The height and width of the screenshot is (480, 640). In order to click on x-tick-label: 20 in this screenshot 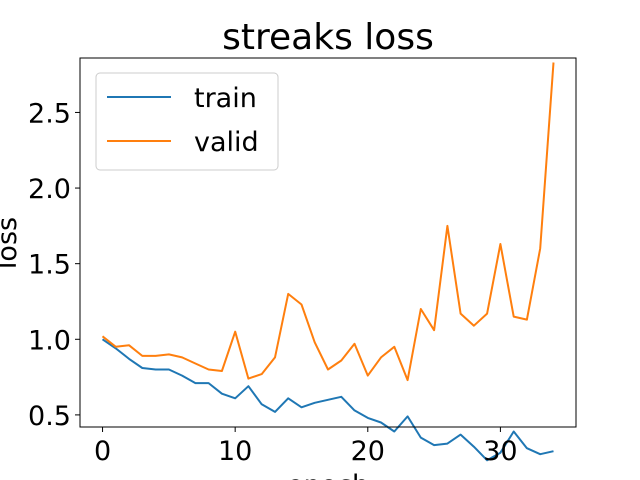, I will do `click(368, 451)`.